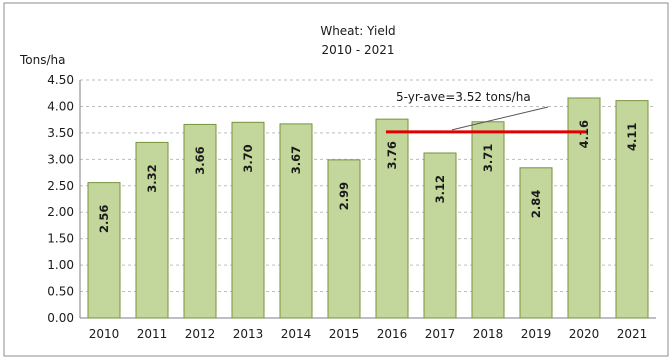  I want to click on bar-value-label: 3.32, so click(152, 178).